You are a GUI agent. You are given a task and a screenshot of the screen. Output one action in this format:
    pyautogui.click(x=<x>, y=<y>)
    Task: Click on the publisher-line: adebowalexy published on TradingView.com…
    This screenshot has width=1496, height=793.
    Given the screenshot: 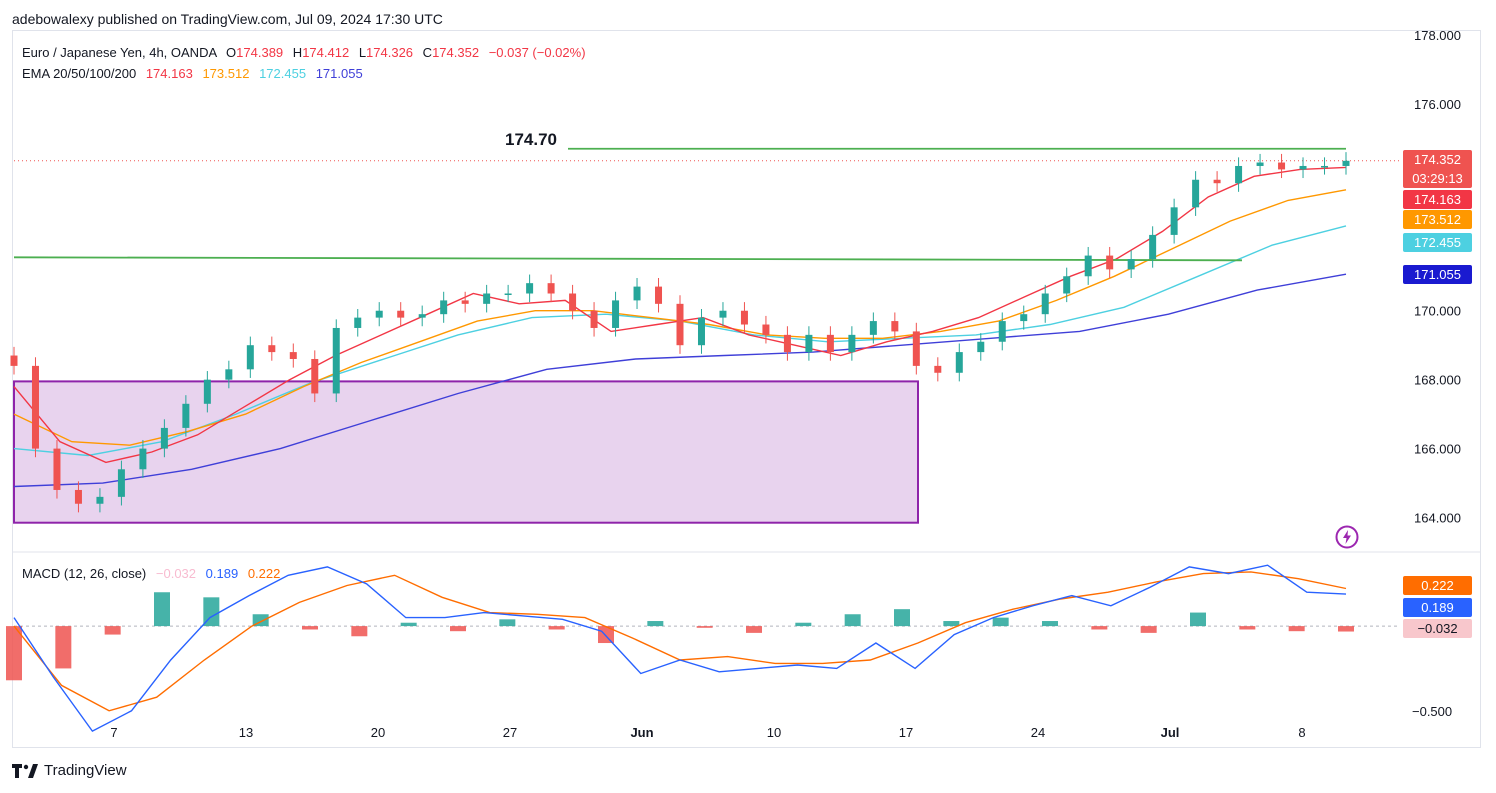 What is the action you would take?
    pyautogui.click(x=227, y=19)
    